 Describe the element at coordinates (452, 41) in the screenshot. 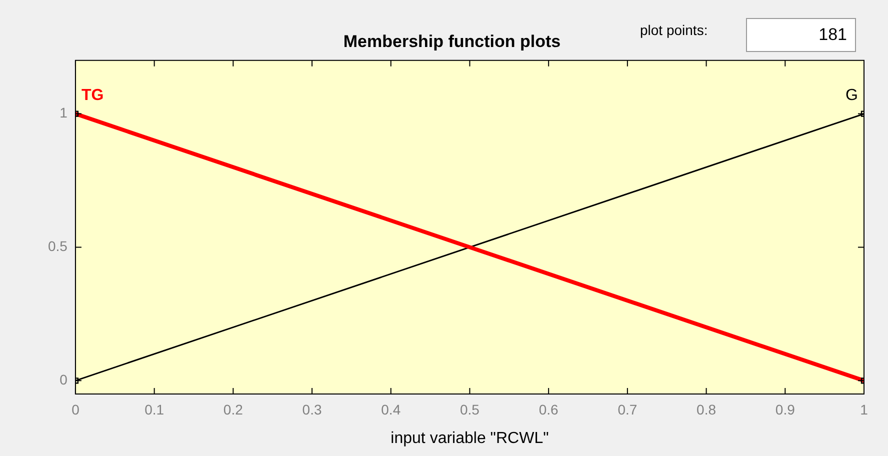

I see `chart-title: Membership function plots` at that location.